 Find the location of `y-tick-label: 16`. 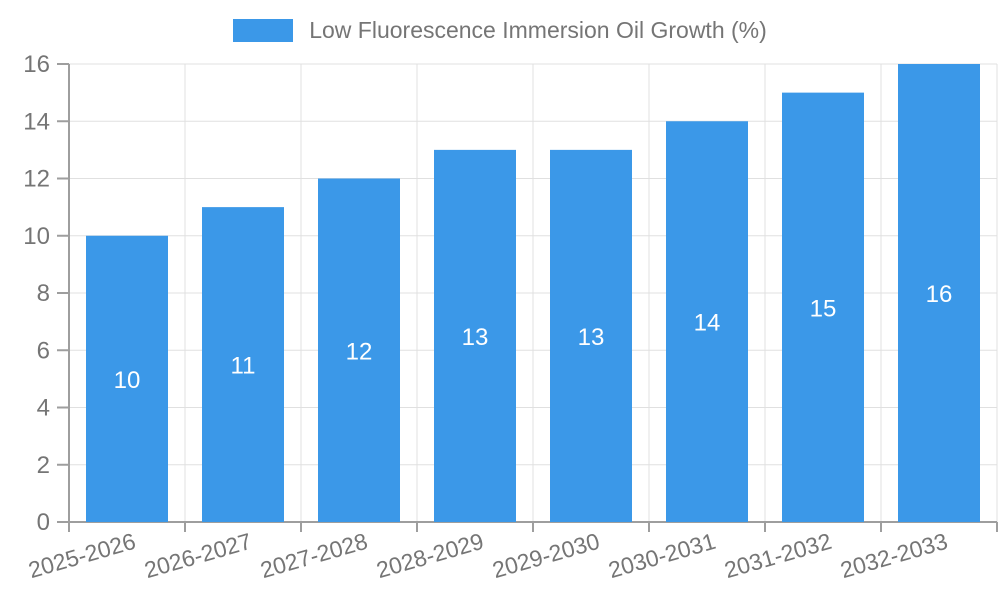

y-tick-label: 16 is located at coordinates (36, 64).